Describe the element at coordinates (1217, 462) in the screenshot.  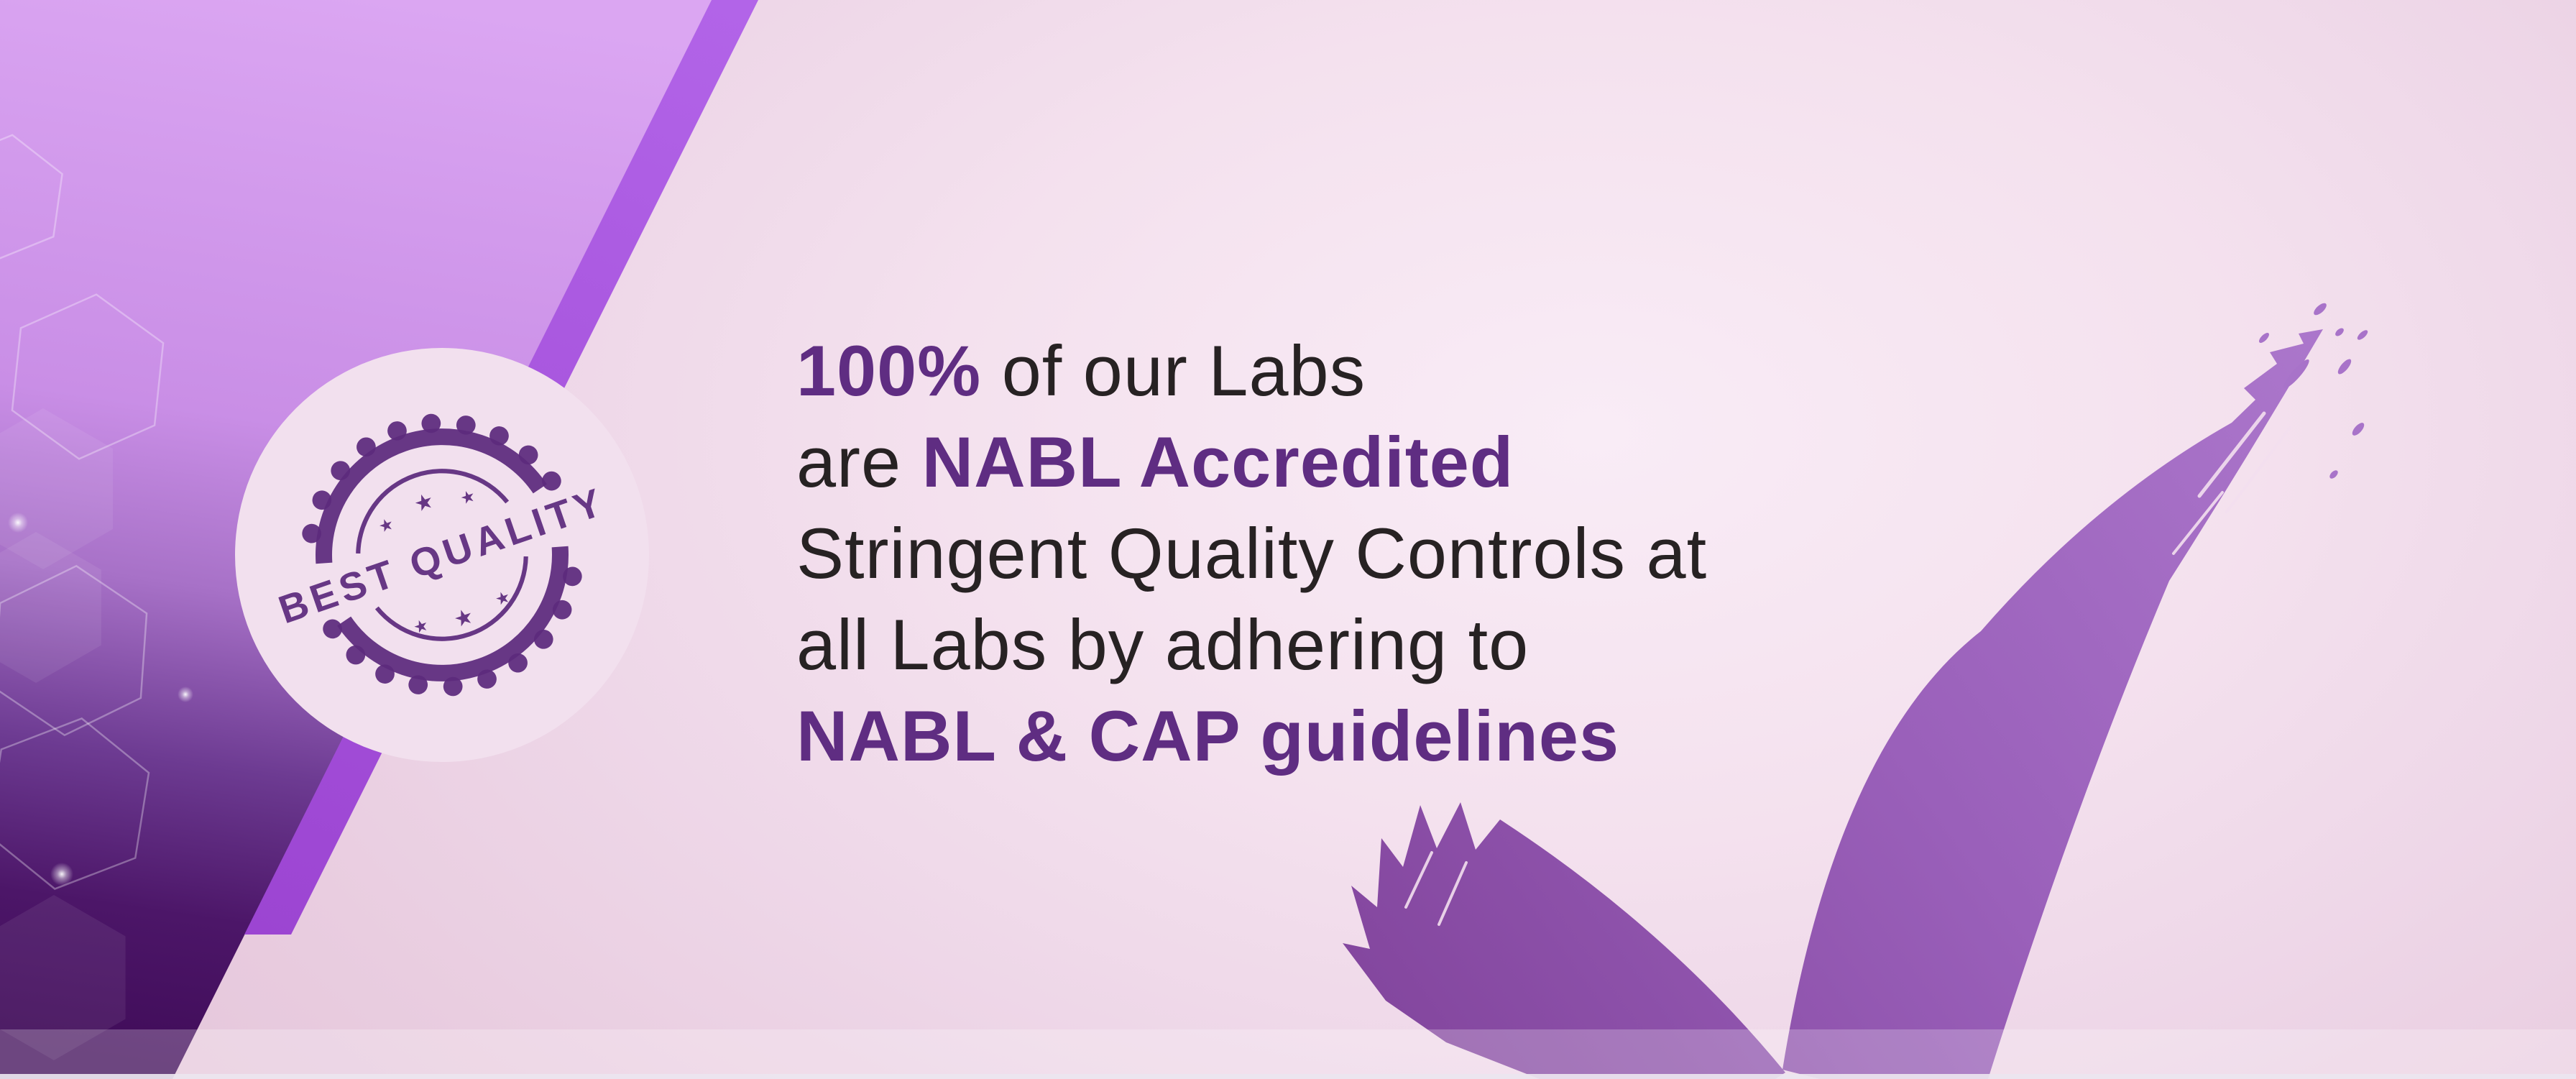
I see `headline-accent-nabl-accredited: NABL Accredited` at that location.